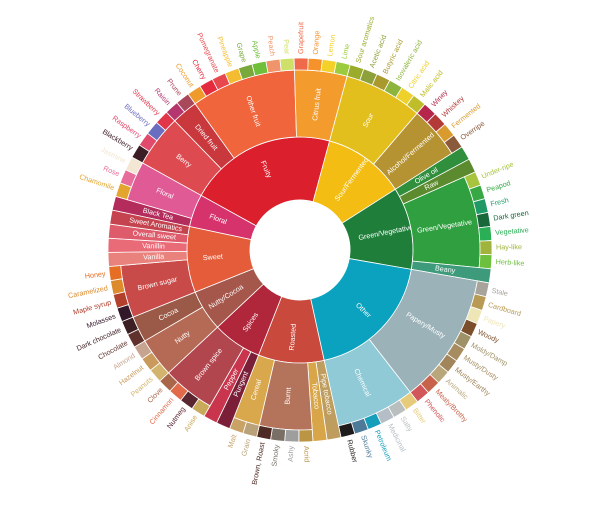 The image size is (600, 511). I want to click on subcat-label-vanillin: Vanillin, so click(153, 246).